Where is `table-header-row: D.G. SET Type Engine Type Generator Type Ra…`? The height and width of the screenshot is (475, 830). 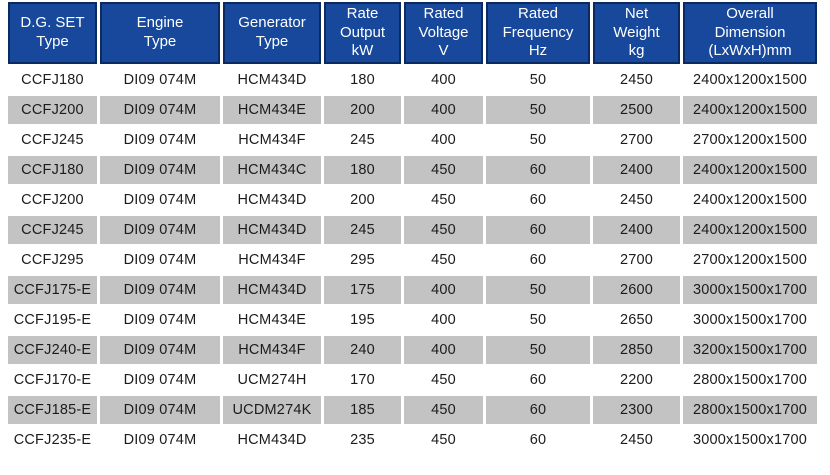
table-header-row: D.G. SET Type Engine Type Generator Type Ra… is located at coordinates (412, 33).